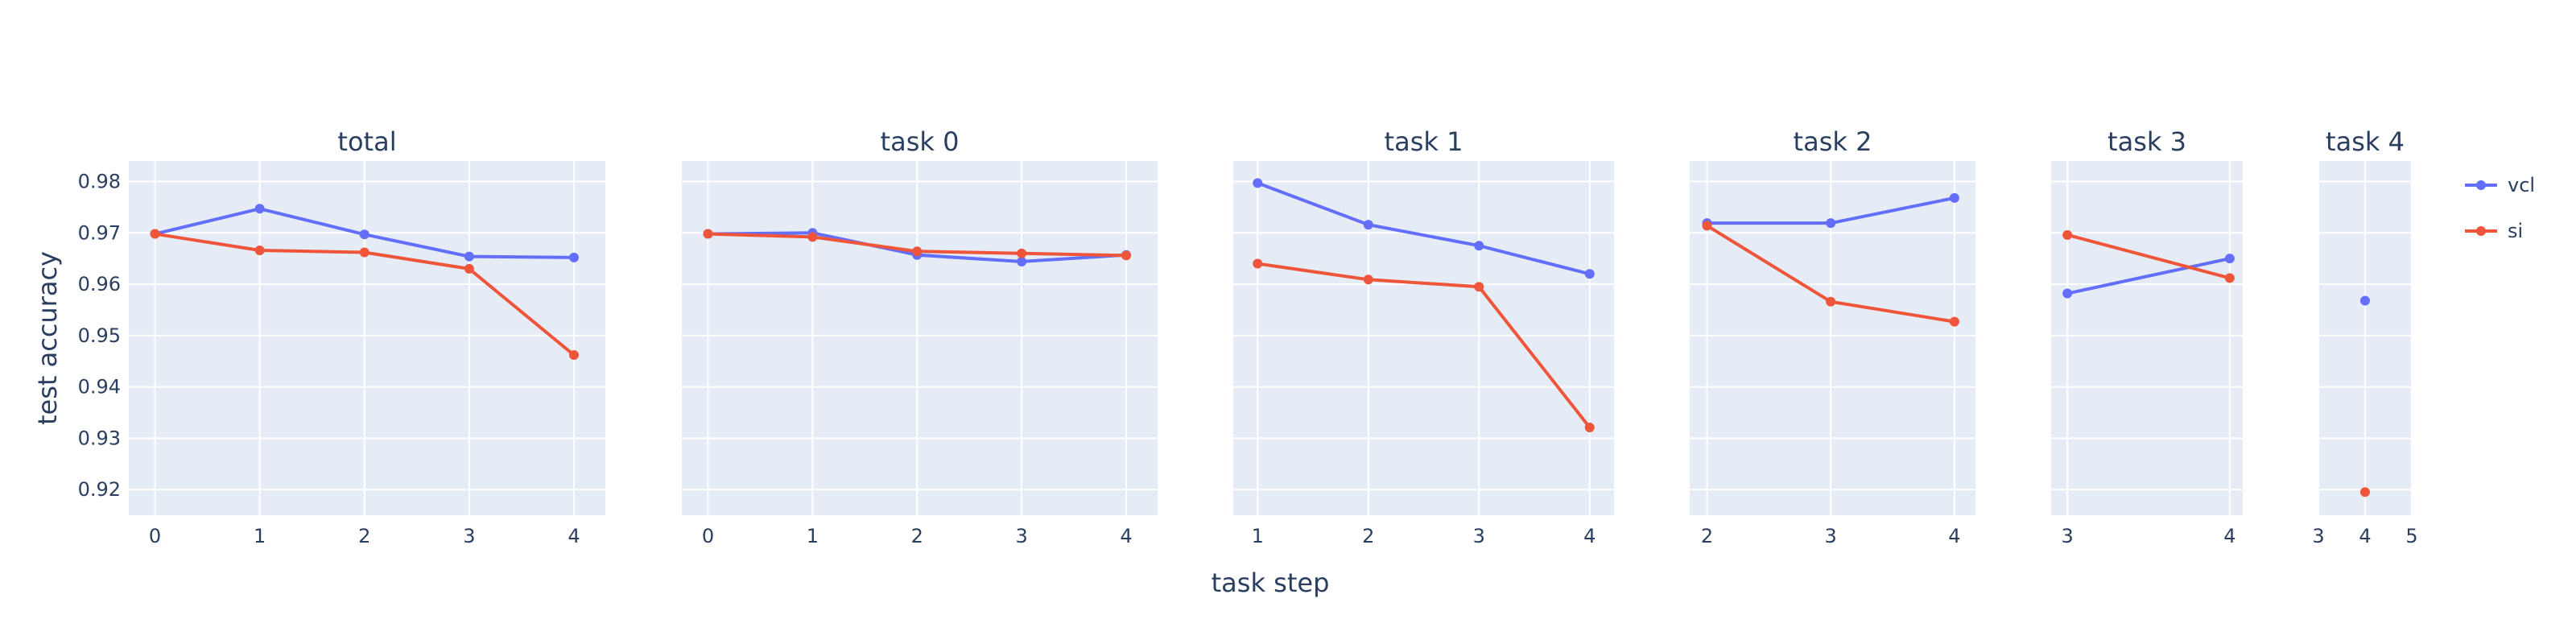 Image resolution: width=2576 pixels, height=644 pixels. Describe the element at coordinates (2515, 231) in the screenshot. I see `legend-label: si` at that location.